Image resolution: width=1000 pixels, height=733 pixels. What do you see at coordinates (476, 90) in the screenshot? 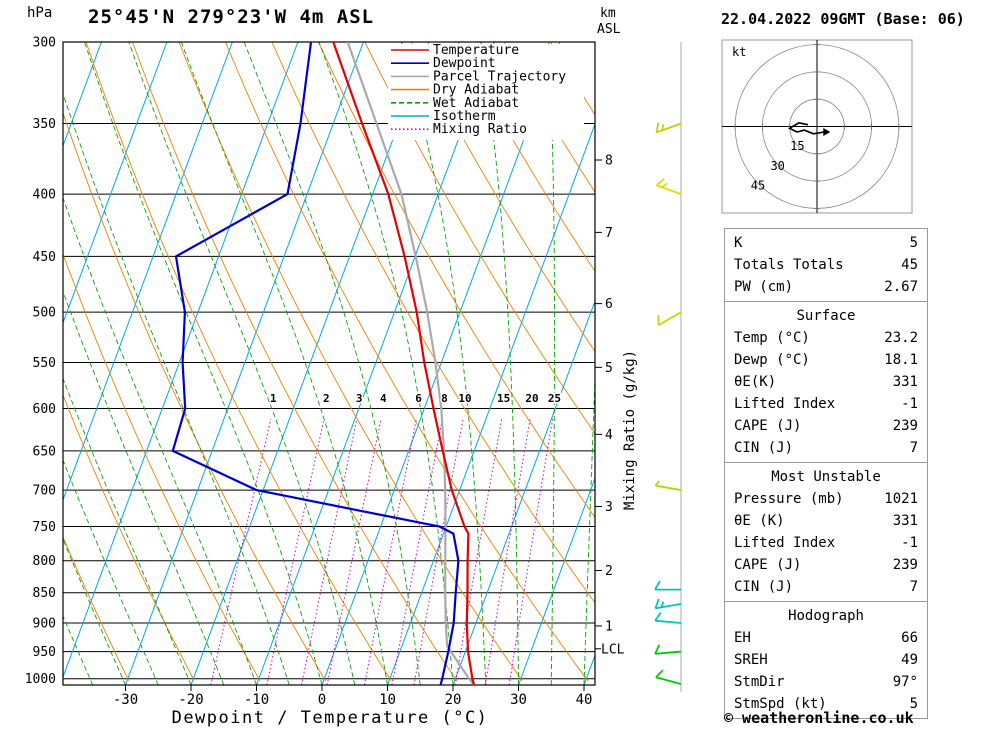
I see `svg-text: Dry Adiabat` at bounding box center [476, 90].